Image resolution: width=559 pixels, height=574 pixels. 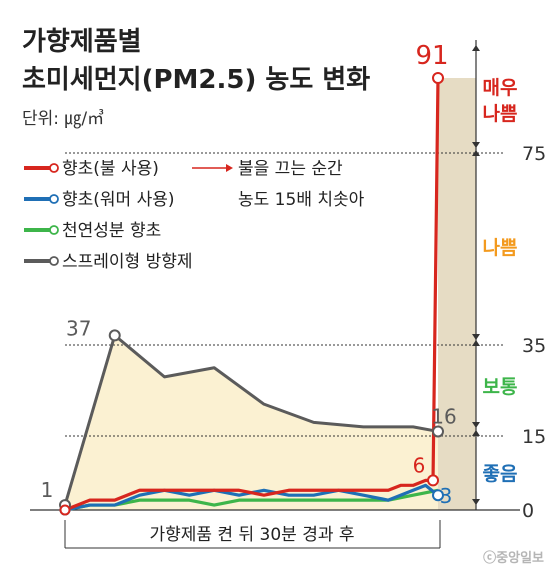 What do you see at coordinates (528, 511) in the screenshot?
I see `y-tick-label-0: 0` at bounding box center [528, 511].